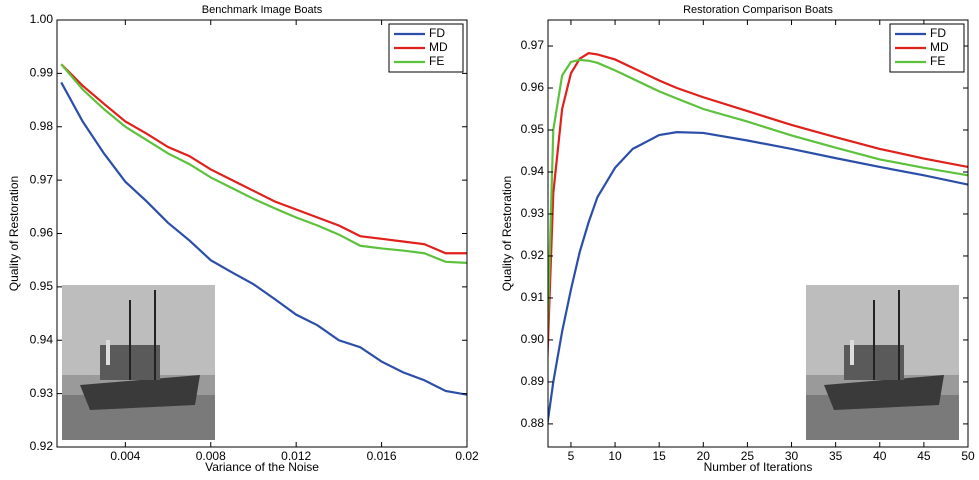 The height and width of the screenshot is (480, 979). What do you see at coordinates (748, 456) in the screenshot?
I see `x-tick-label: 25` at bounding box center [748, 456].